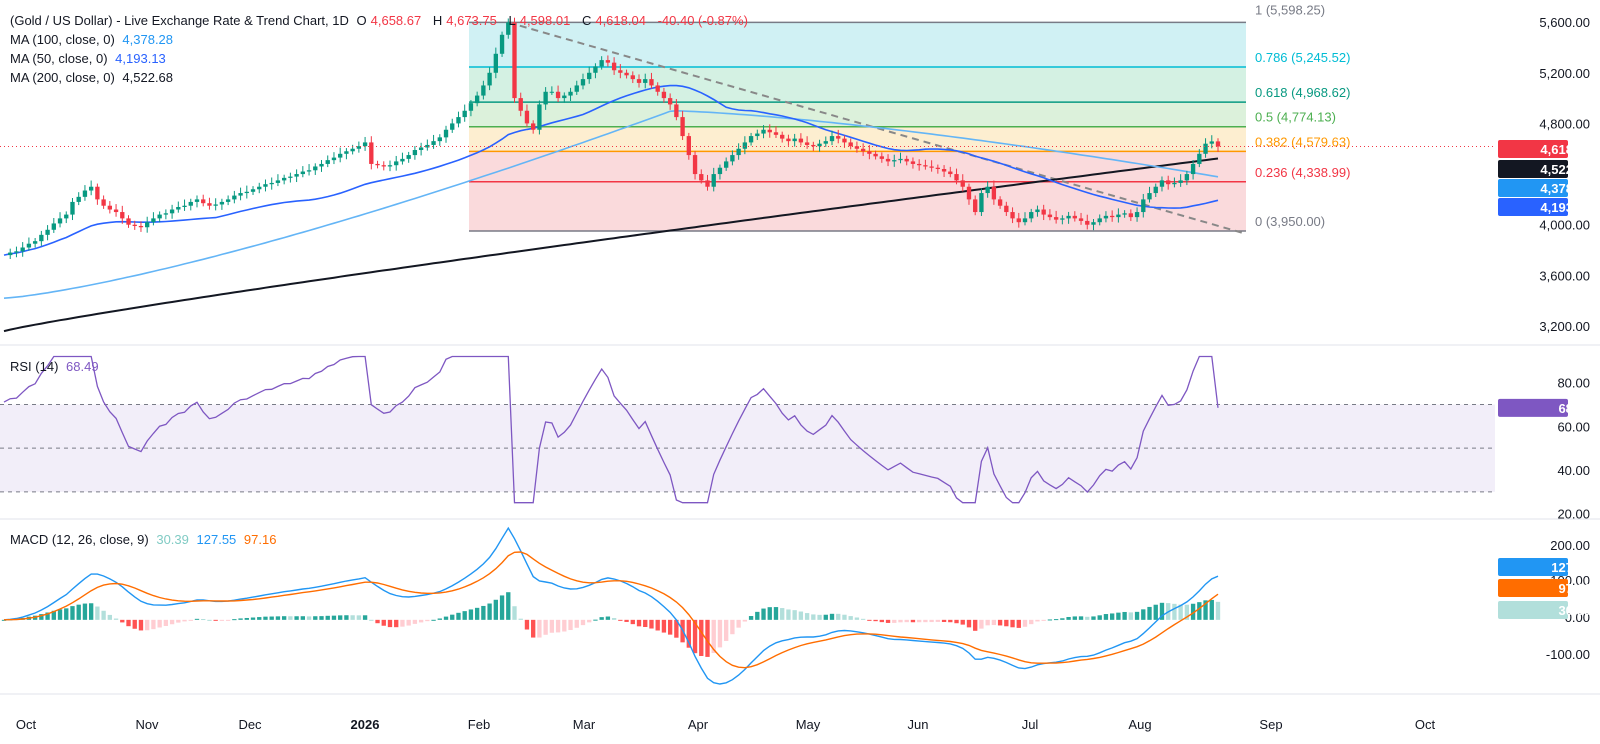  Describe the element at coordinates (545, 20) in the screenshot. I see `low-value: 4,598.01` at that location.